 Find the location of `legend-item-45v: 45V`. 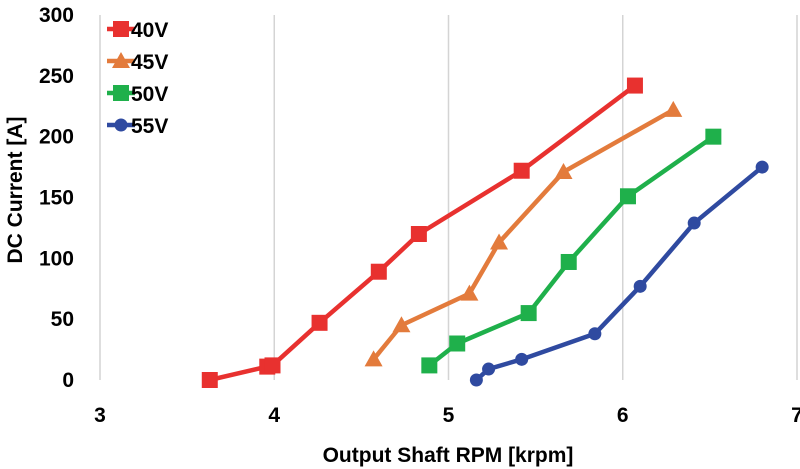

legend-item-45v: 45V is located at coordinates (137, 62).